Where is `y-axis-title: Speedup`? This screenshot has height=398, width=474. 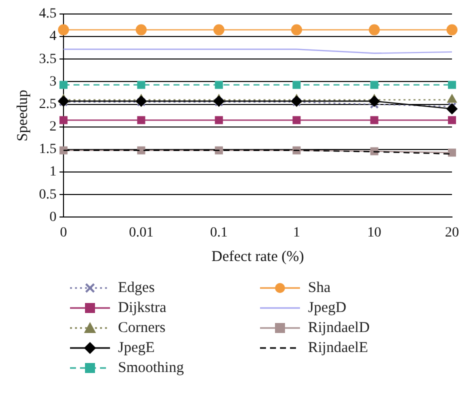
y-axis-title: Speedup is located at coordinates (22, 116).